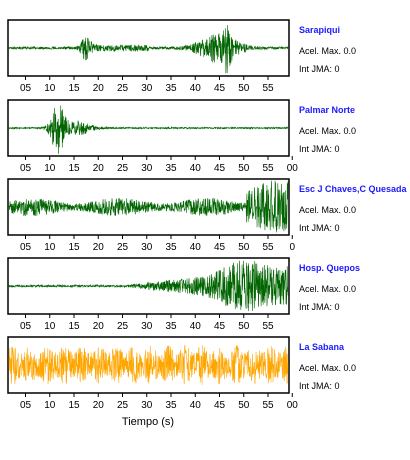  Describe the element at coordinates (353, 189) in the screenshot. I see `station-name: Esc J Chaves,C Quesada` at that location.